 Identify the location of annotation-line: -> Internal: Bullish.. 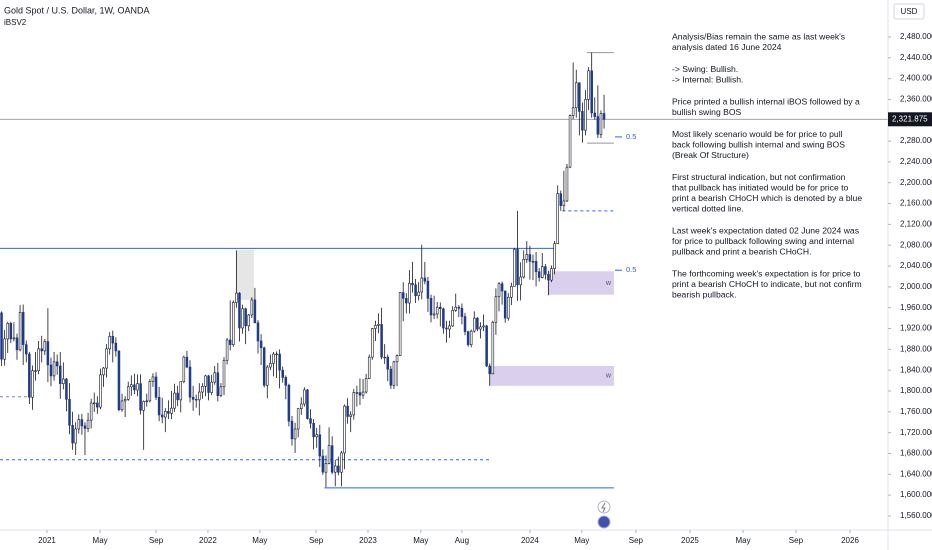
(707, 79).